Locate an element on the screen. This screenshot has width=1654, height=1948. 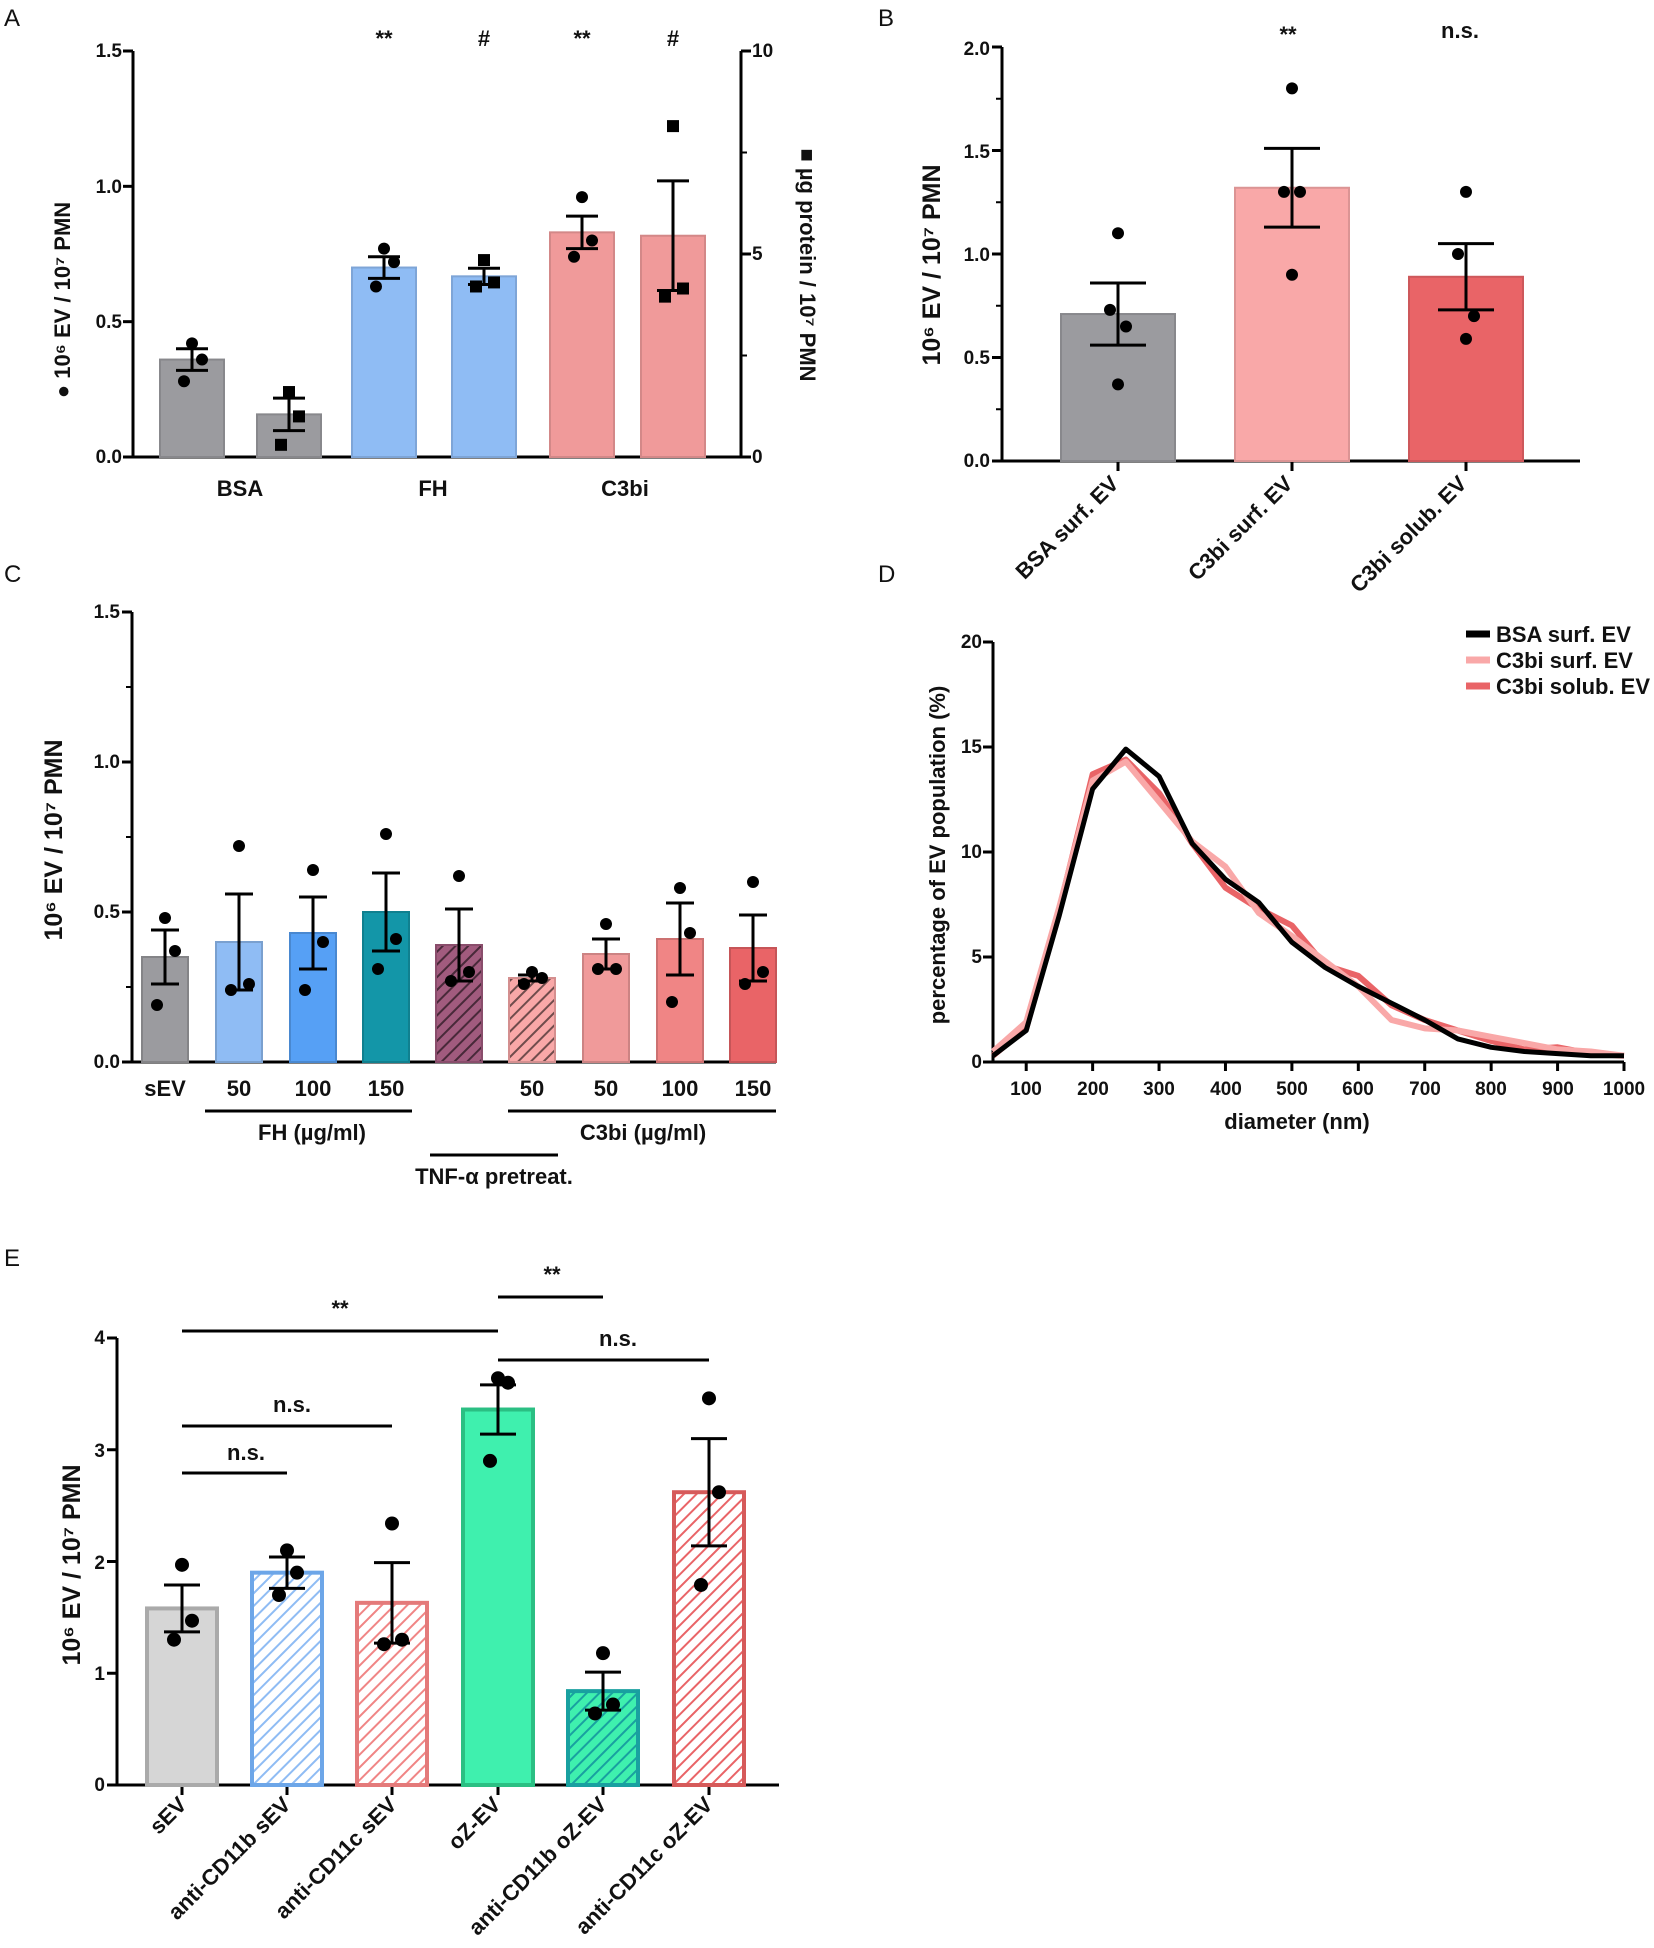
panel-e-xtick: oZ-EV is located at coordinates (474, 1823).